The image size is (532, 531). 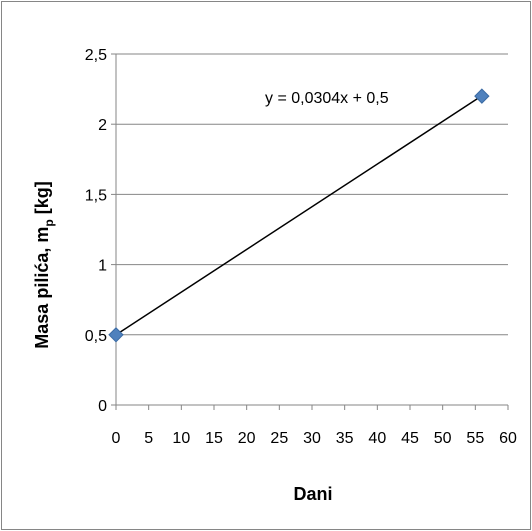 I want to click on trendline-equation: y = 0,0304x + 0,5, so click(x=327, y=98).